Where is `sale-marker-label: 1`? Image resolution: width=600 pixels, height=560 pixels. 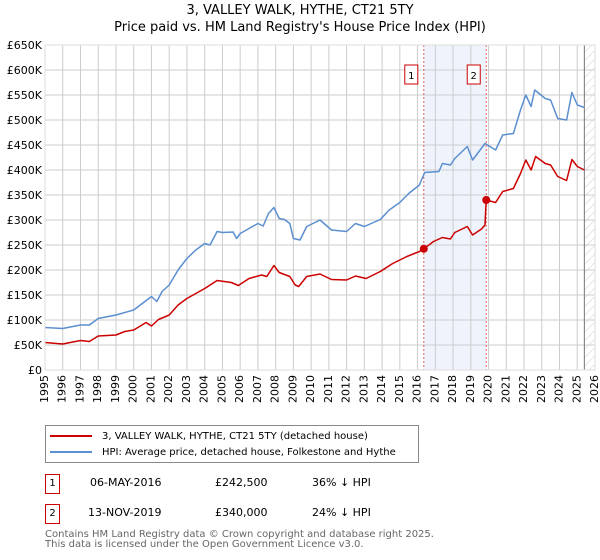 sale-marker-label: 1 is located at coordinates (411, 76).